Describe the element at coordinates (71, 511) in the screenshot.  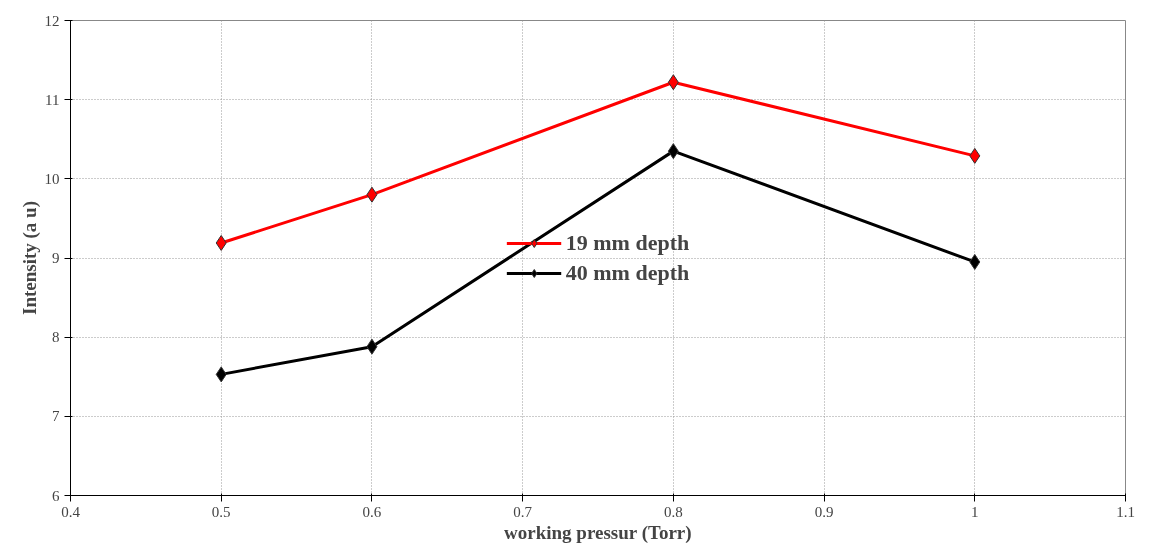
I see `x-tick-label: 0.4` at that location.